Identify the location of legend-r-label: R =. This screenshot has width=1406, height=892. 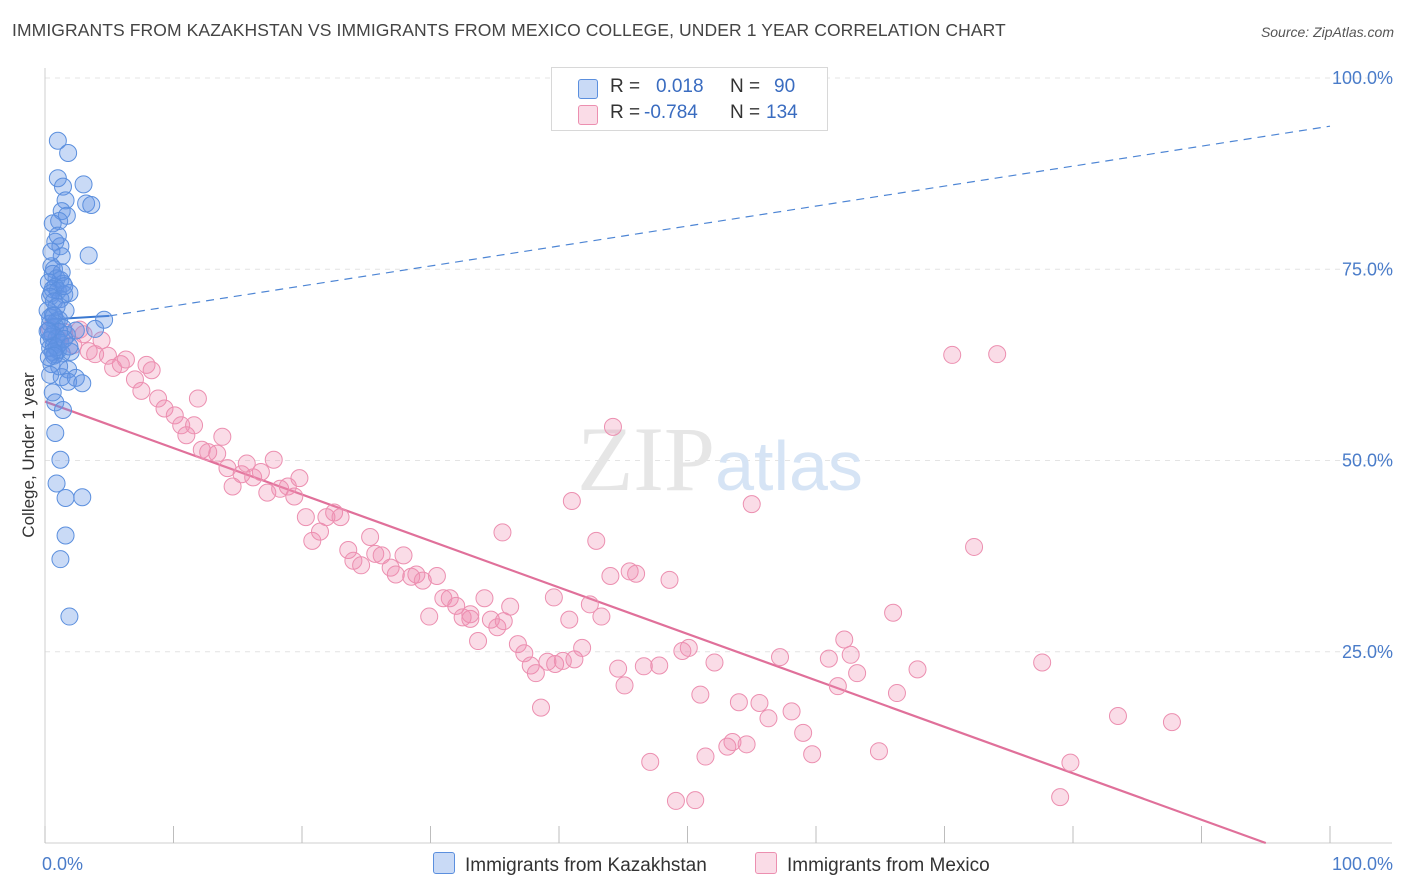
(625, 86).